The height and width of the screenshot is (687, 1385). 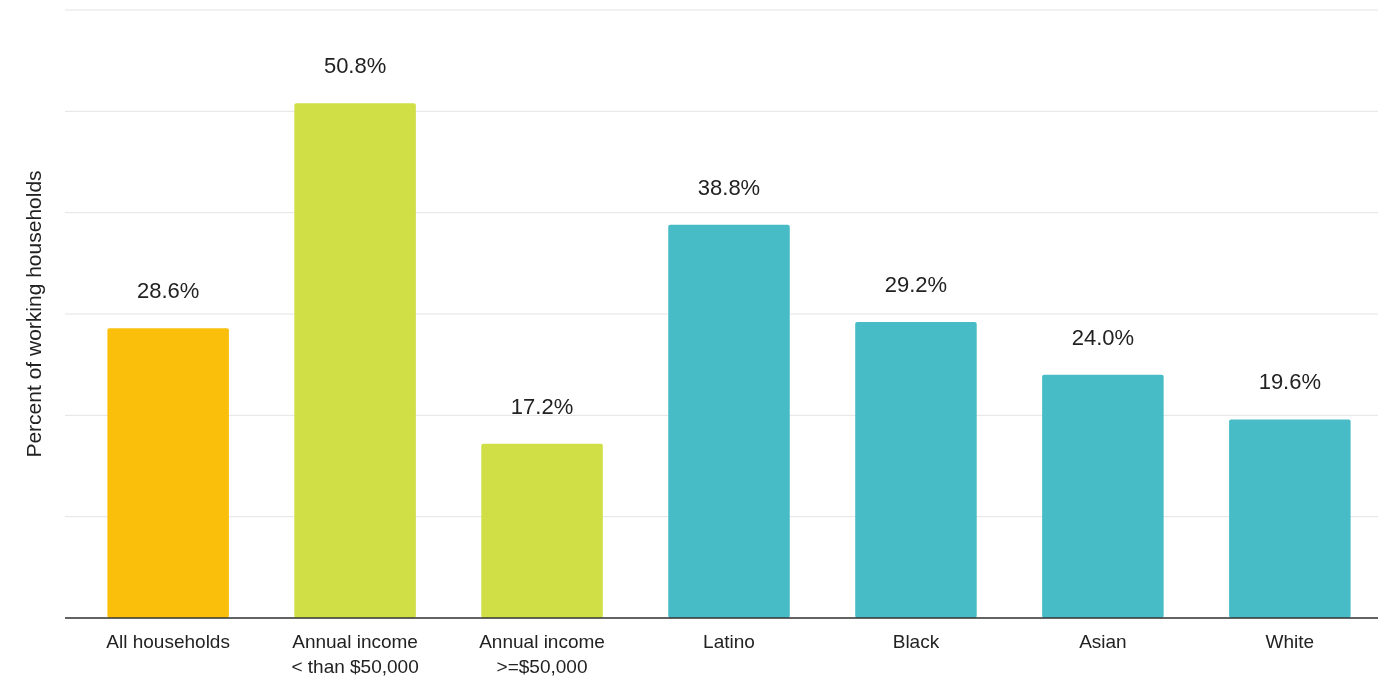 What do you see at coordinates (355, 654) in the screenshot?
I see `x-tick-label: Annual income < than $50,000` at bounding box center [355, 654].